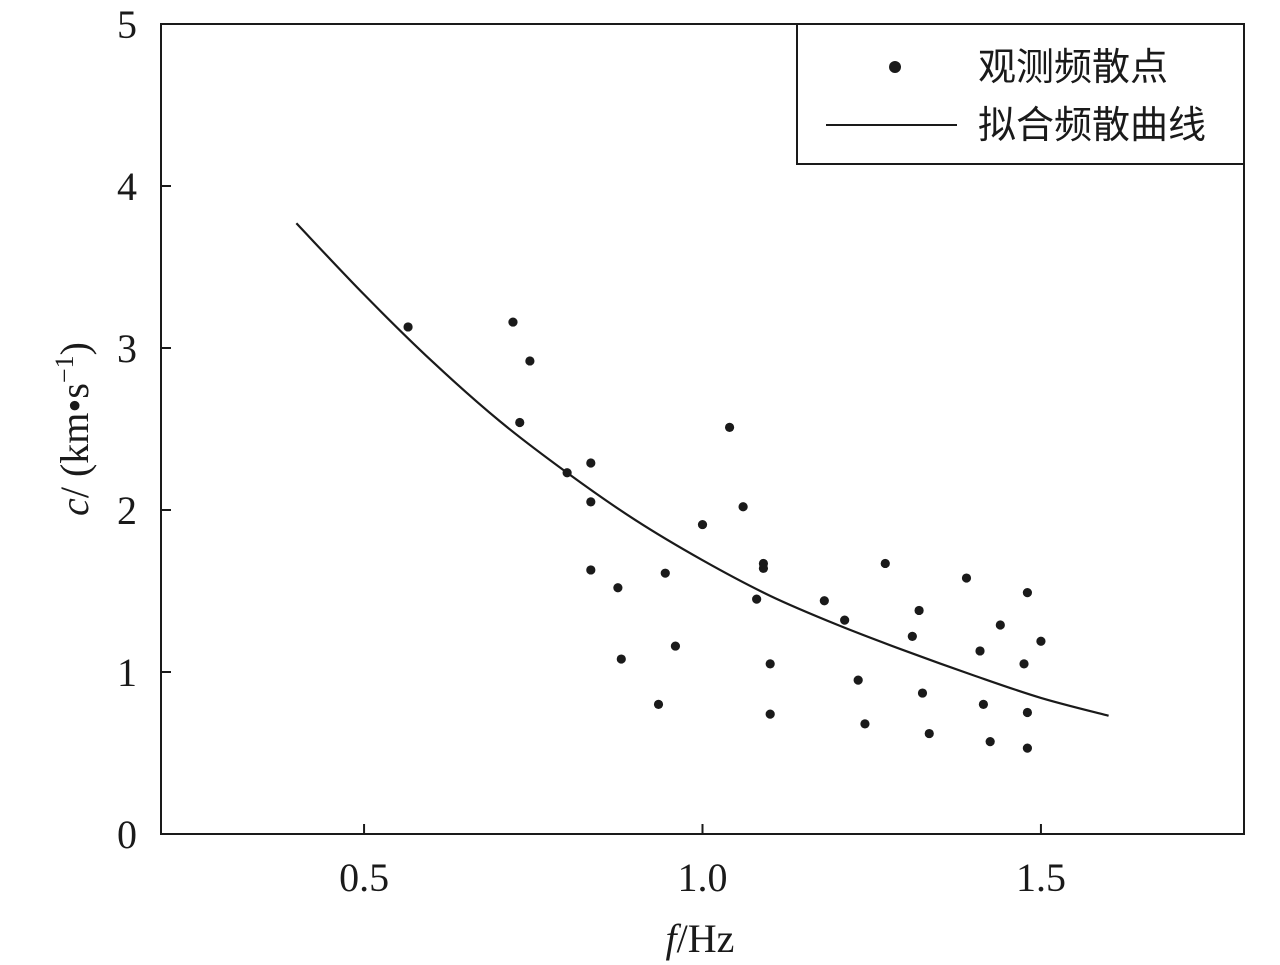  Describe the element at coordinates (74, 440) in the screenshot. I see `y-axis-unit: / (km•s` at that location.